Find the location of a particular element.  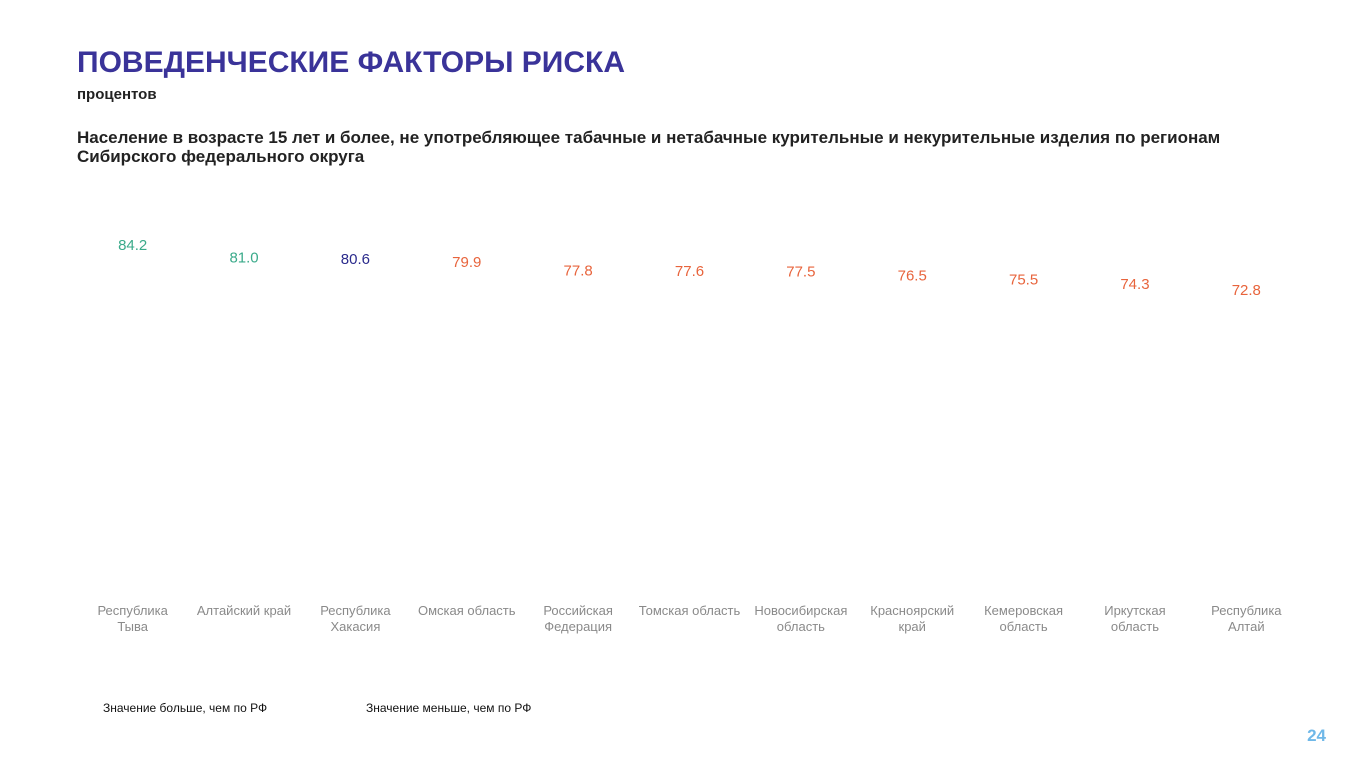

value-label: 79.9 is located at coordinates (466, 262).